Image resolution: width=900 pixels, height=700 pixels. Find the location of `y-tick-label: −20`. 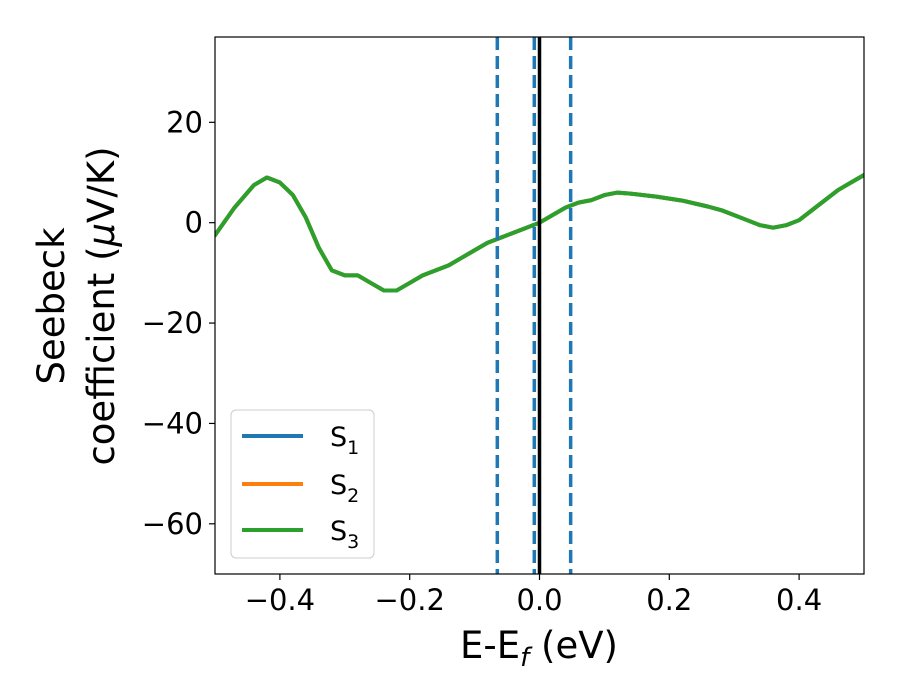

y-tick-label: −20 is located at coordinates (172, 323).